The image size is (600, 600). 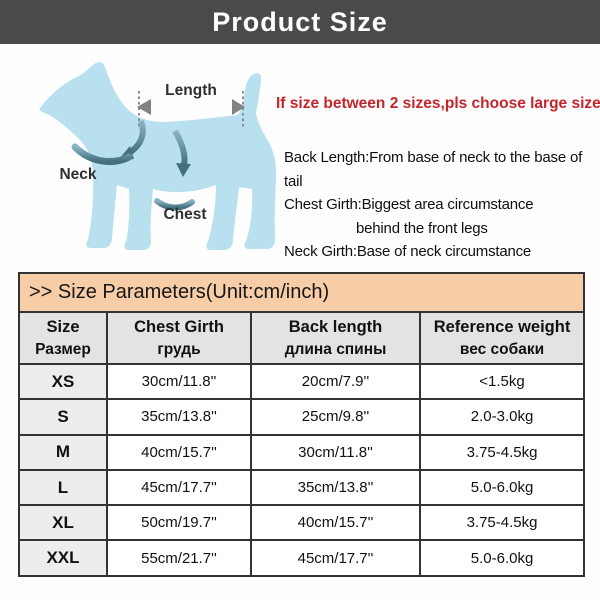 What do you see at coordinates (63, 327) in the screenshot?
I see `col-header-size-en: Size` at bounding box center [63, 327].